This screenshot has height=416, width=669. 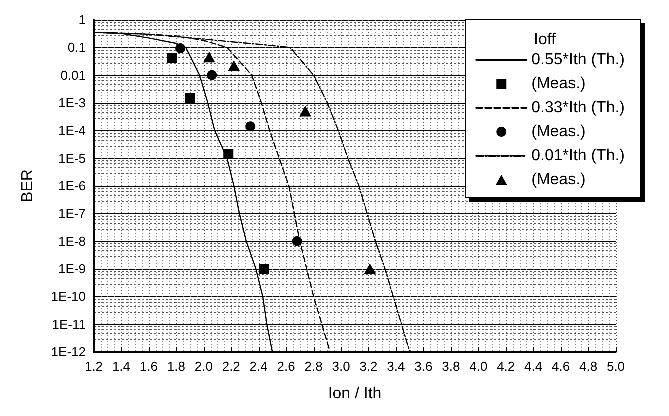 I want to click on x-tick-label: 5.0, so click(x=616, y=366).